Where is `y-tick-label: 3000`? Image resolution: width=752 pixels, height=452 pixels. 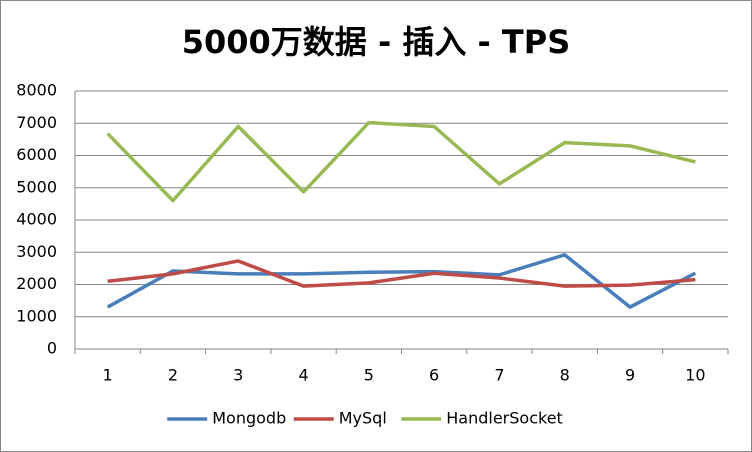
y-tick-label: 3000 is located at coordinates (36, 251).